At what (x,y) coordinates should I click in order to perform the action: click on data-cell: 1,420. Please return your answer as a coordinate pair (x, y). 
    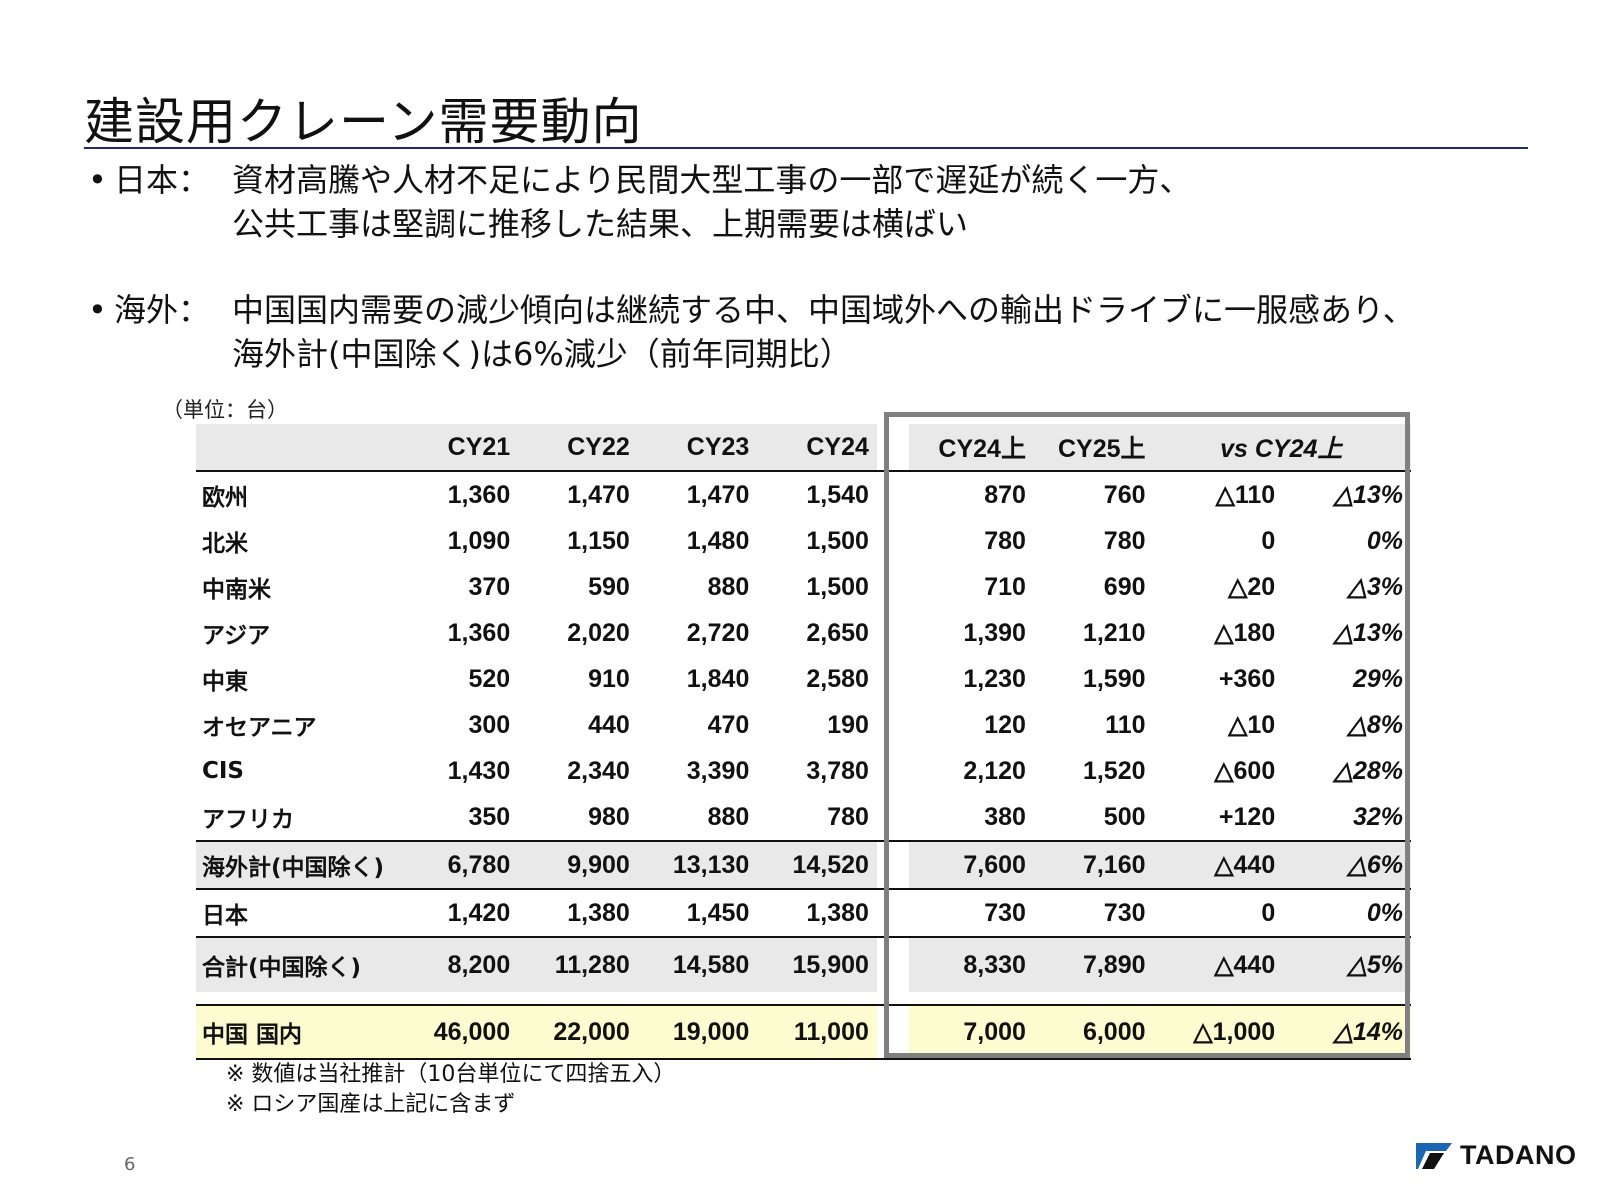
    Looking at the image, I should click on (479, 912).